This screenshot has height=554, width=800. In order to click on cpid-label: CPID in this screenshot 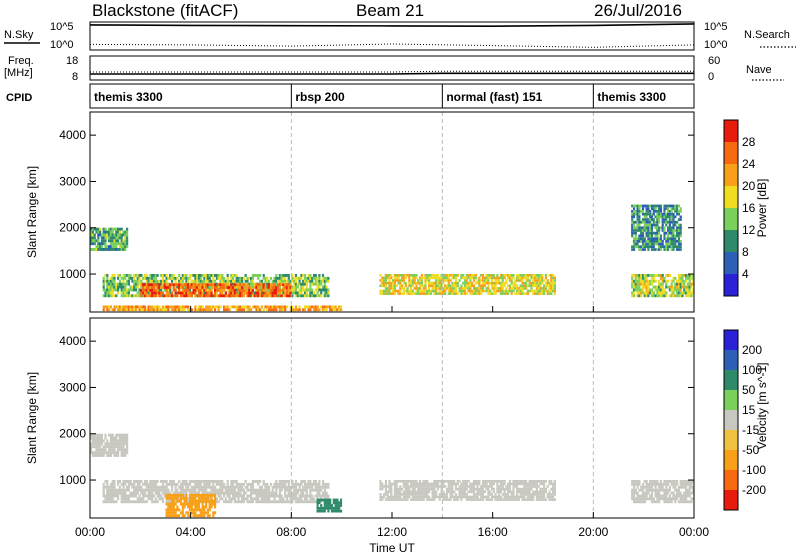, I will do `click(19, 98)`.